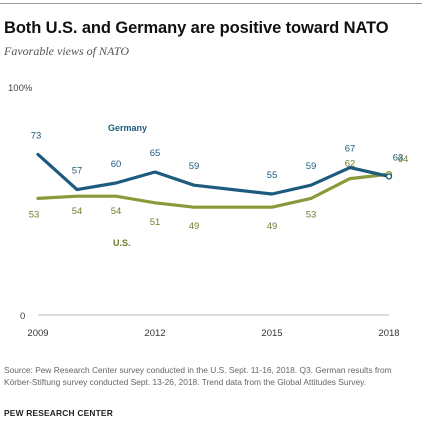  I want to click on data-label: 55, so click(272, 175).